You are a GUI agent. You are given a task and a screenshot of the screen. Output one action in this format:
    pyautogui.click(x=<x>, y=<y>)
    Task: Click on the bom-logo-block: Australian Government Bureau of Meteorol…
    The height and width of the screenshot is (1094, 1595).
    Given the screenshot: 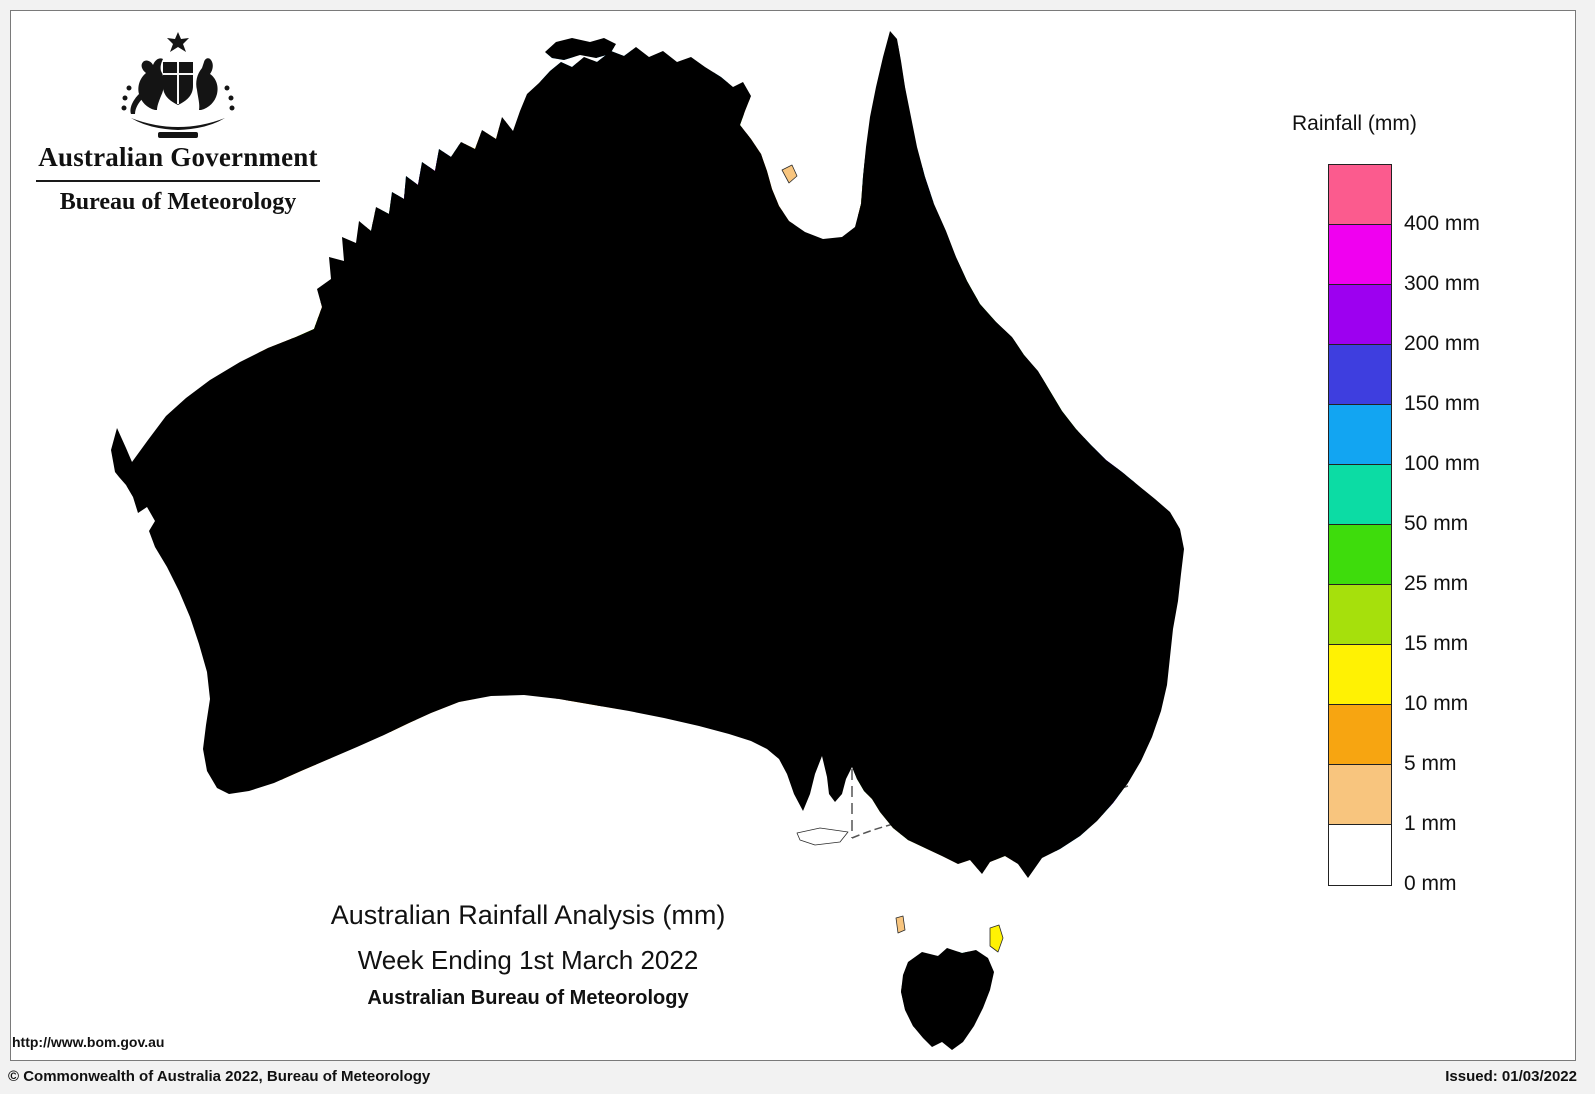 What is the action you would take?
    pyautogui.click(x=178, y=123)
    